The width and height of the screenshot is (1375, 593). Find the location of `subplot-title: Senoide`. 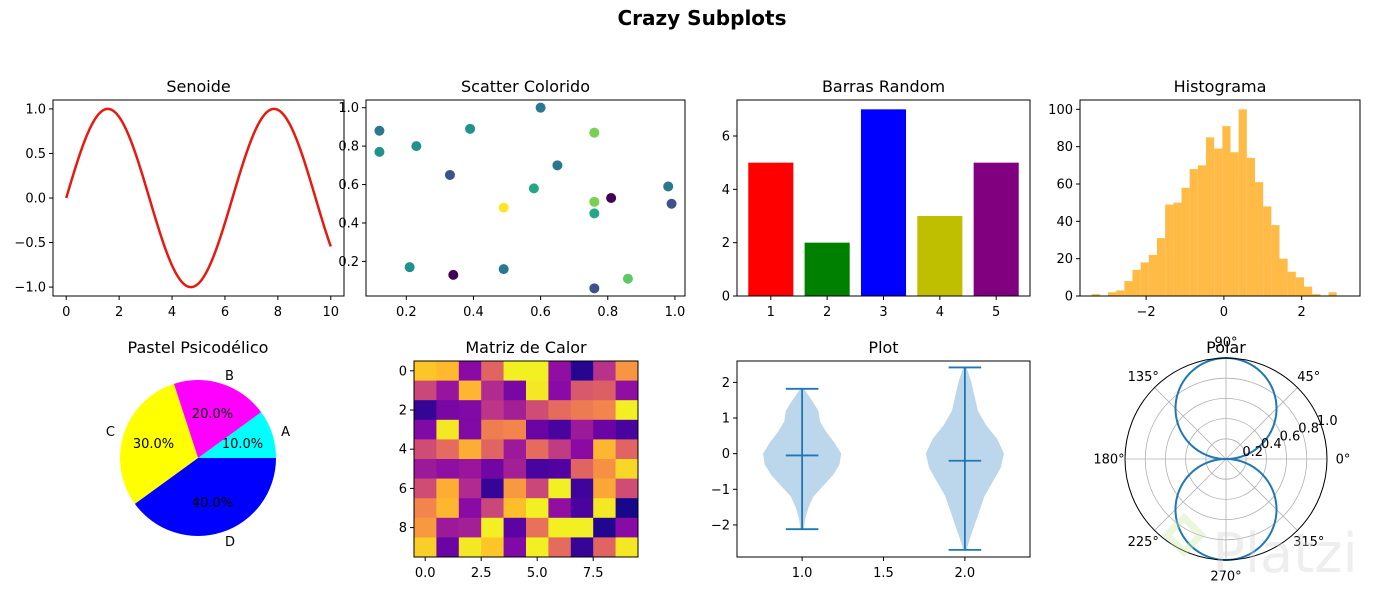

subplot-title: Senoide is located at coordinates (198, 86).